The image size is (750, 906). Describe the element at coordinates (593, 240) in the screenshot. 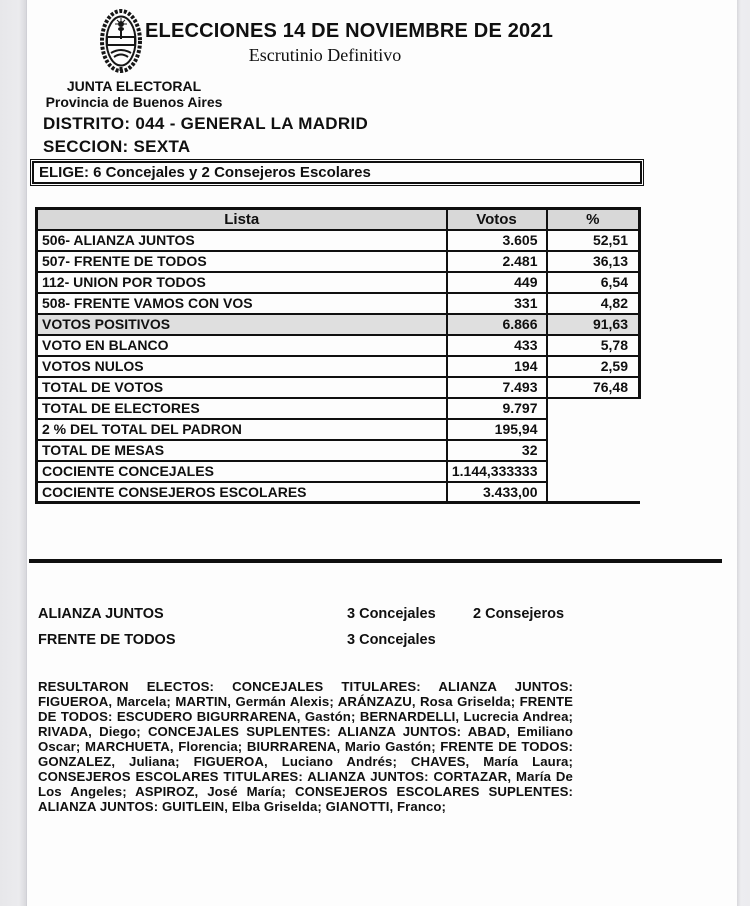

I see `cell-pct: 52,51` at that location.